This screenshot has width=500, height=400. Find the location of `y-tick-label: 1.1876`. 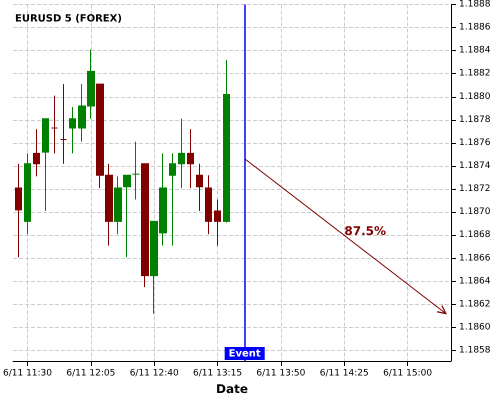

y-tick-label: 1.1876 is located at coordinates (475, 143).